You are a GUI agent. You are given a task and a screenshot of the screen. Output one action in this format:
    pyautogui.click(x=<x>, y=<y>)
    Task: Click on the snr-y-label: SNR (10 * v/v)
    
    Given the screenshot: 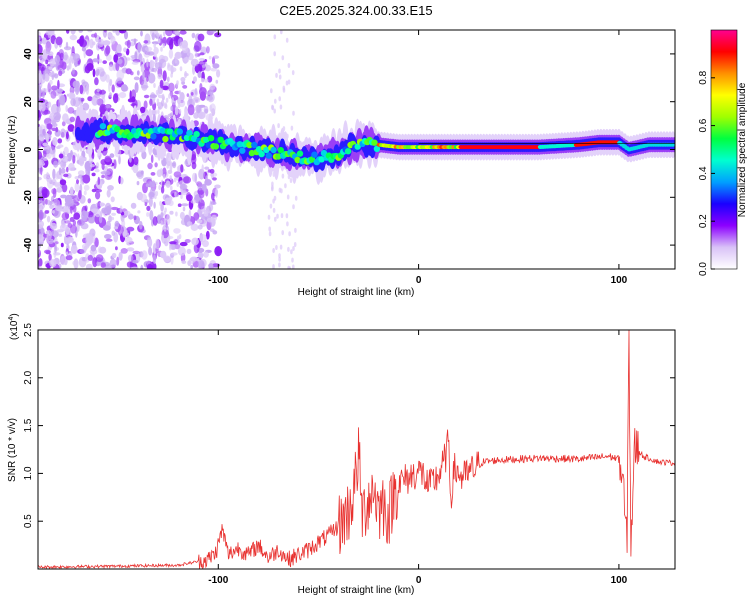 What is the action you would take?
    pyautogui.click(x=12, y=450)
    